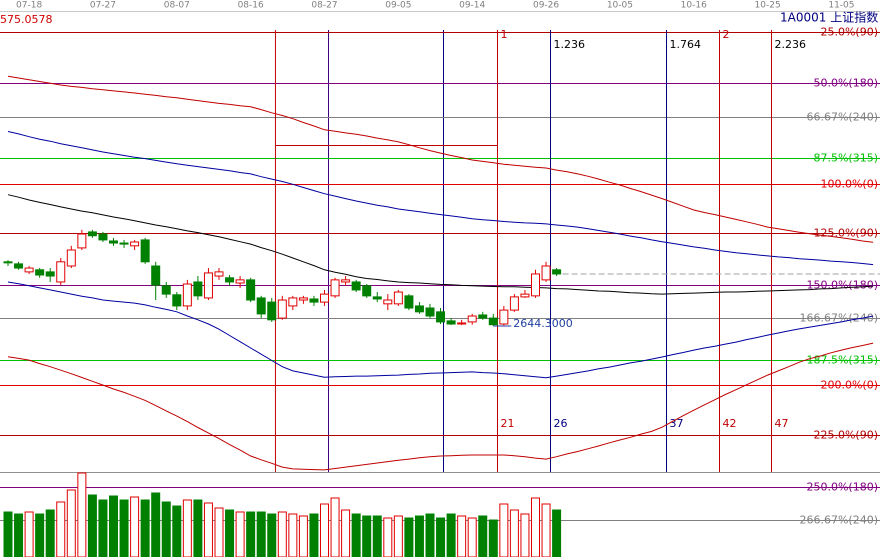 This screenshot has width=880, height=557. I want to click on ratio-label: 2, so click(726, 34).